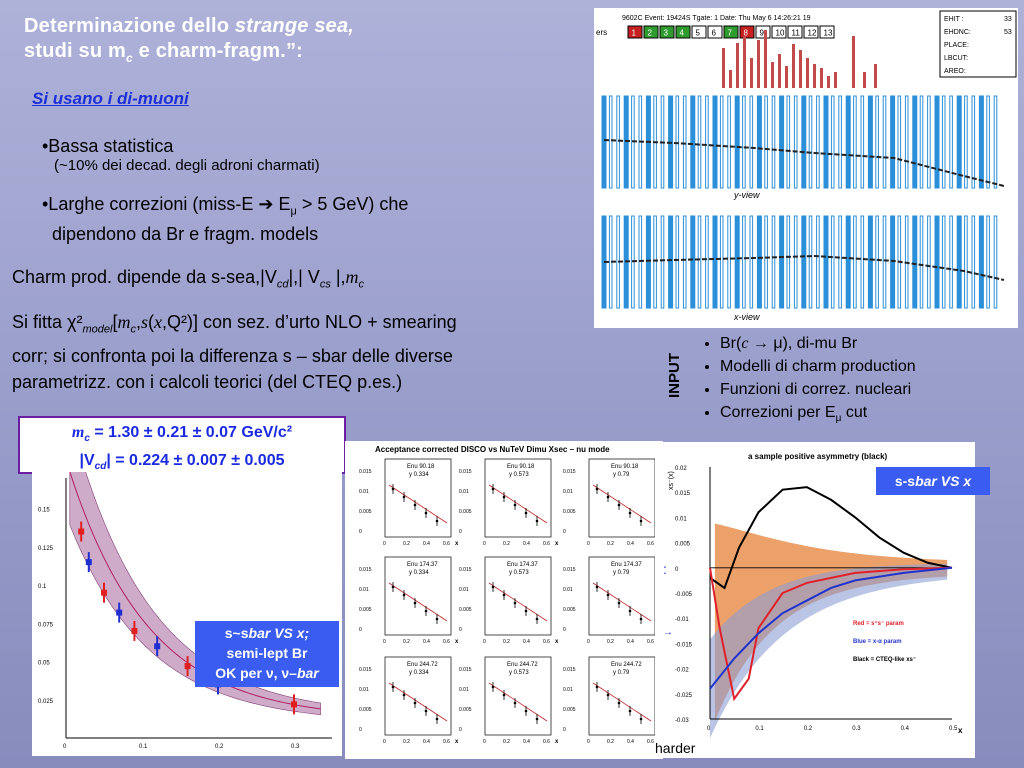 The width and height of the screenshot is (1024, 768). What do you see at coordinates (956, 45) in the screenshot?
I see `event-info-label: PLACE:` at bounding box center [956, 45].